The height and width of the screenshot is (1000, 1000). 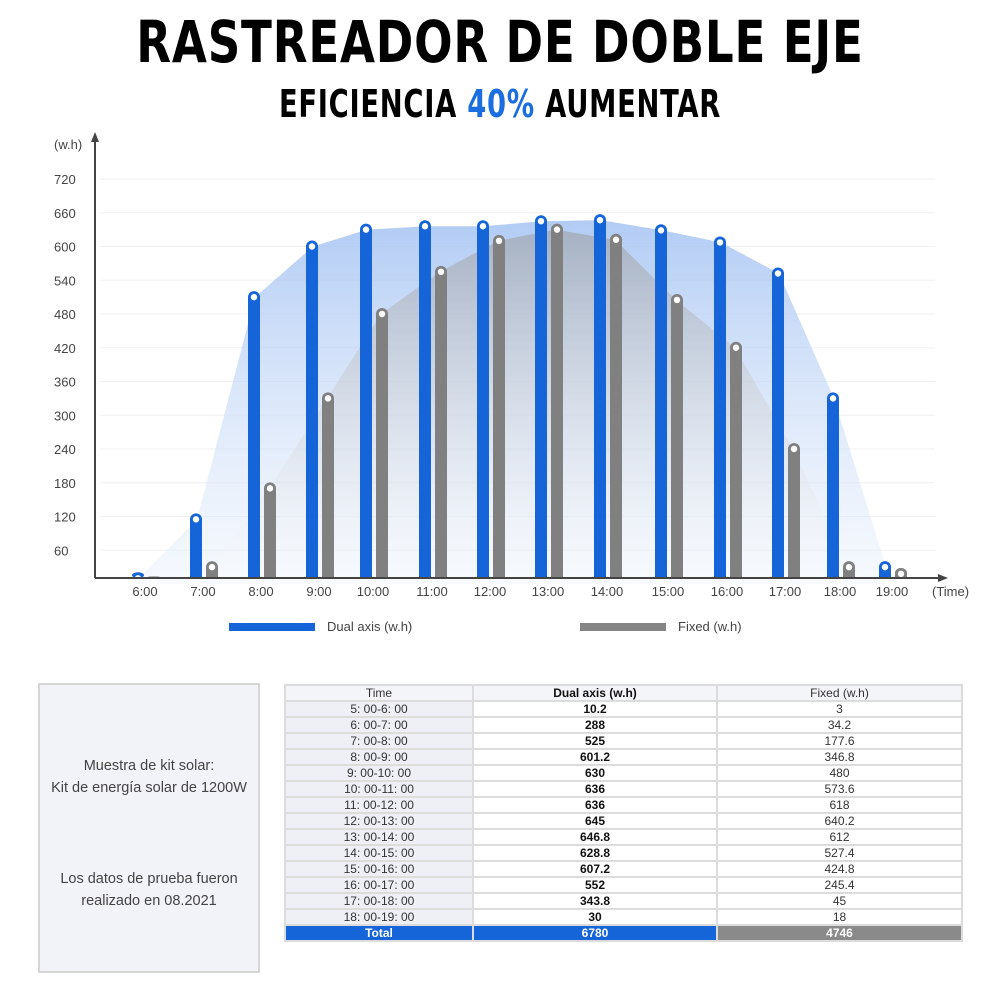 What do you see at coordinates (595, 853) in the screenshot?
I see `table-cell: 628.8` at bounding box center [595, 853].